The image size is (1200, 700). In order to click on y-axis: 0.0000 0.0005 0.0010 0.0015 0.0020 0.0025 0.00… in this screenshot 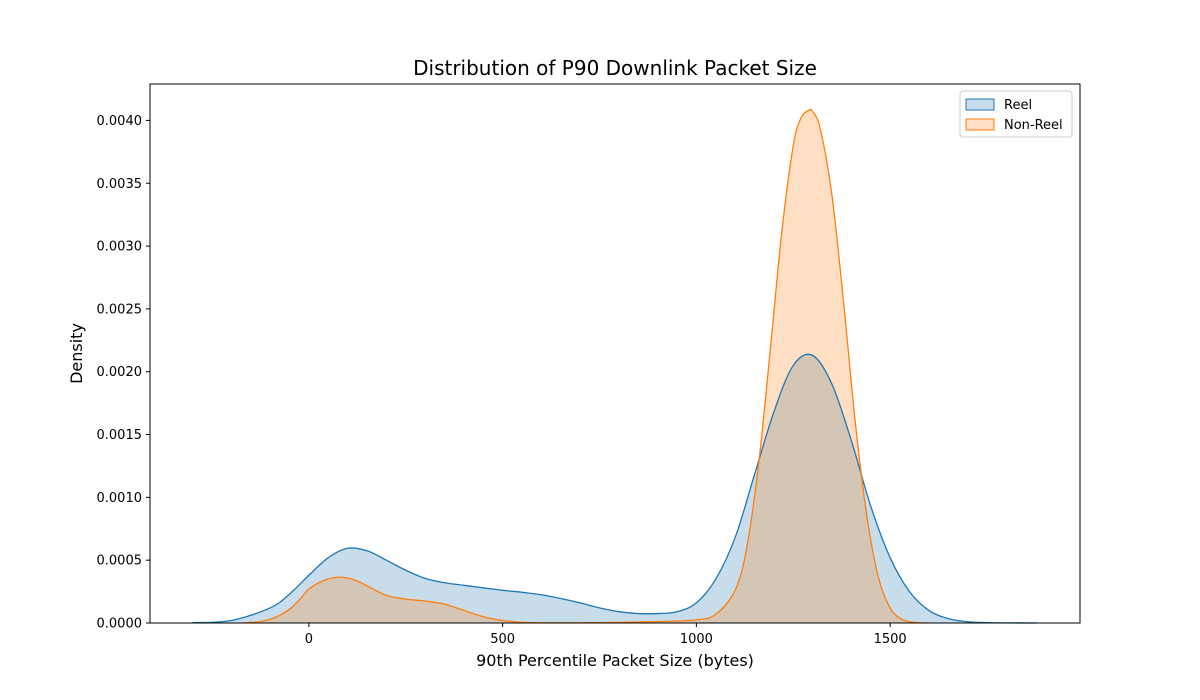, I will do `click(123, 373)`.